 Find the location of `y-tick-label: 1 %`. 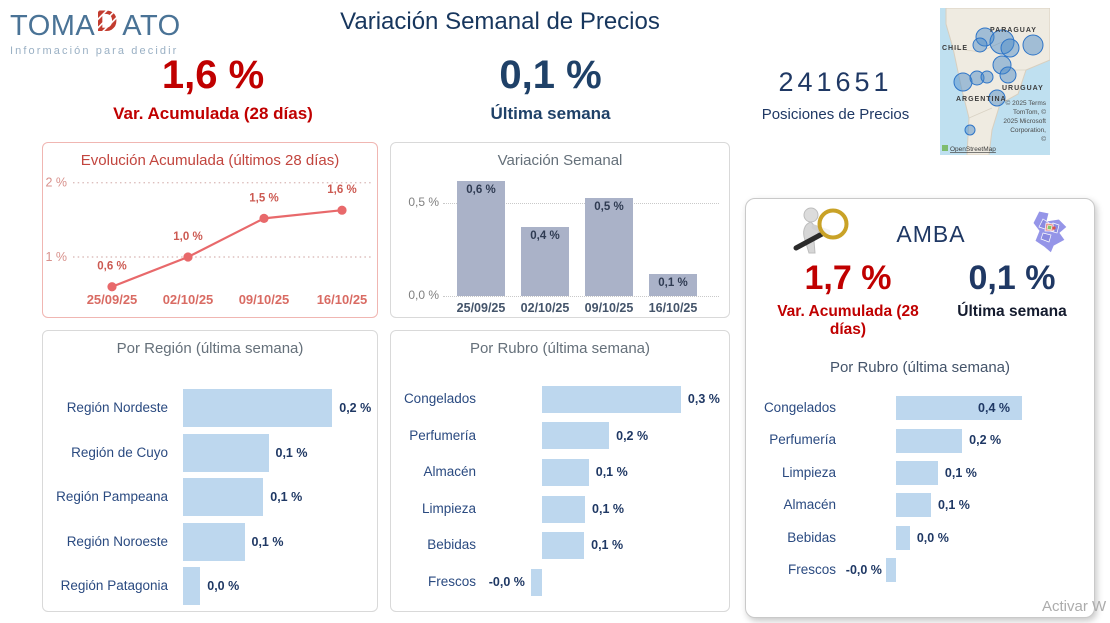

y-tick-label: 1 % is located at coordinates (56, 257).